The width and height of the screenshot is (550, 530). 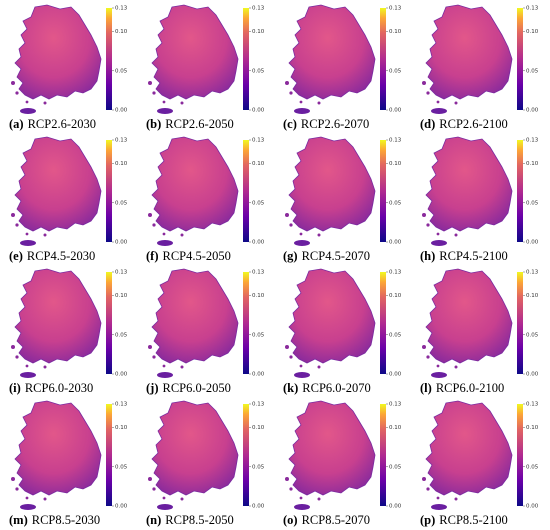 What do you see at coordinates (51, 388) in the screenshot?
I see `panel-label: (i) RCP6.0-2030` at bounding box center [51, 388].